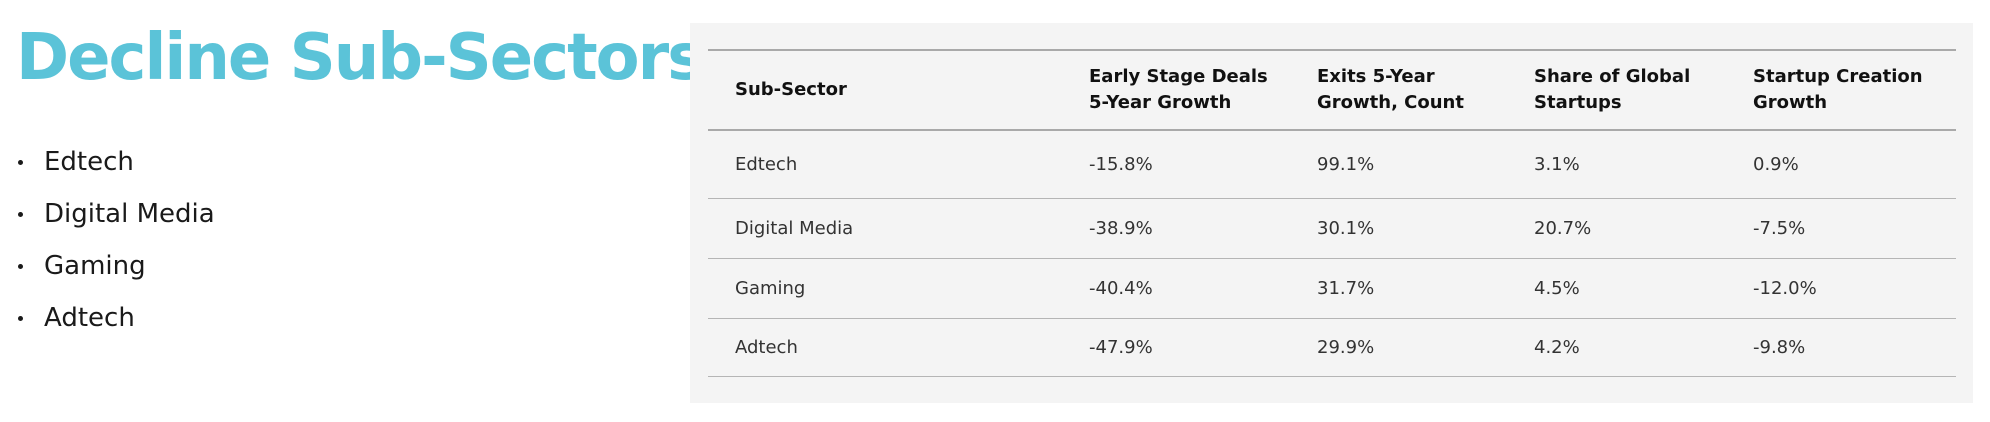  What do you see at coordinates (1841, 228) in the screenshot?
I see `table-cell: -7.5%` at bounding box center [1841, 228].